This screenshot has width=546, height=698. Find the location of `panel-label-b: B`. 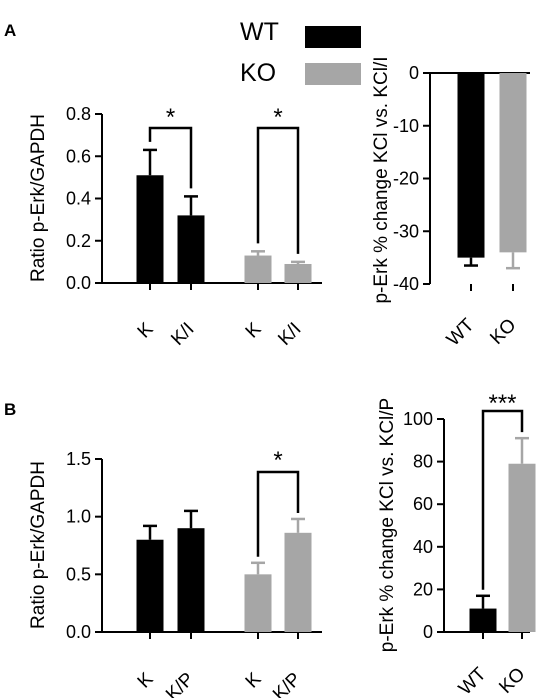

panel-label-b: B is located at coordinates (10, 409).